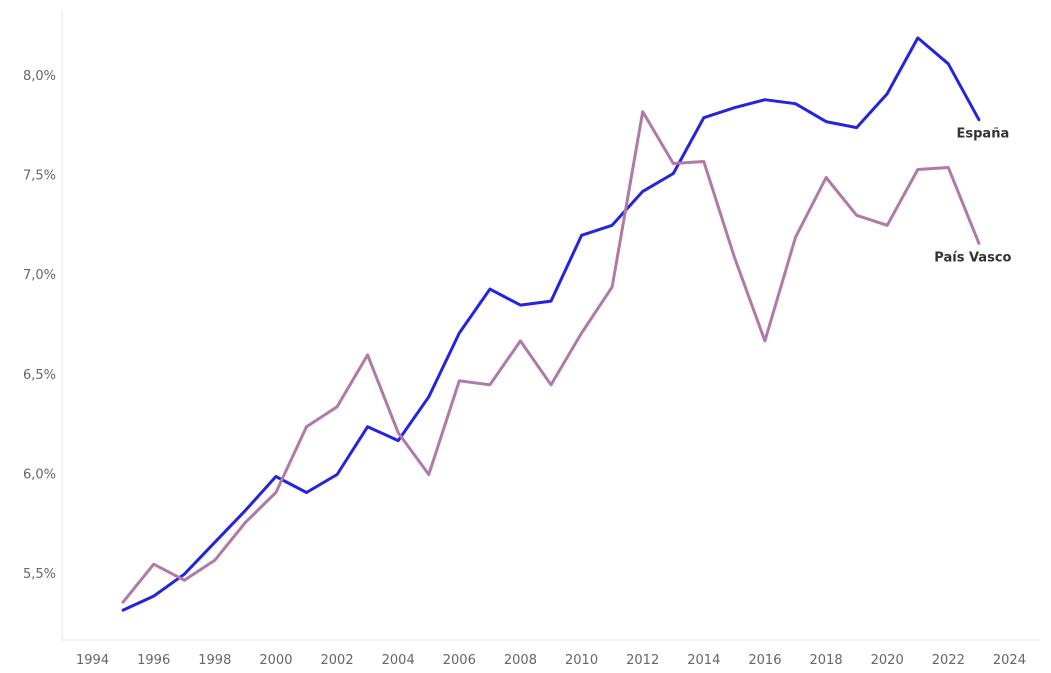  I want to click on x-tick-label: 2024, so click(1009, 660).